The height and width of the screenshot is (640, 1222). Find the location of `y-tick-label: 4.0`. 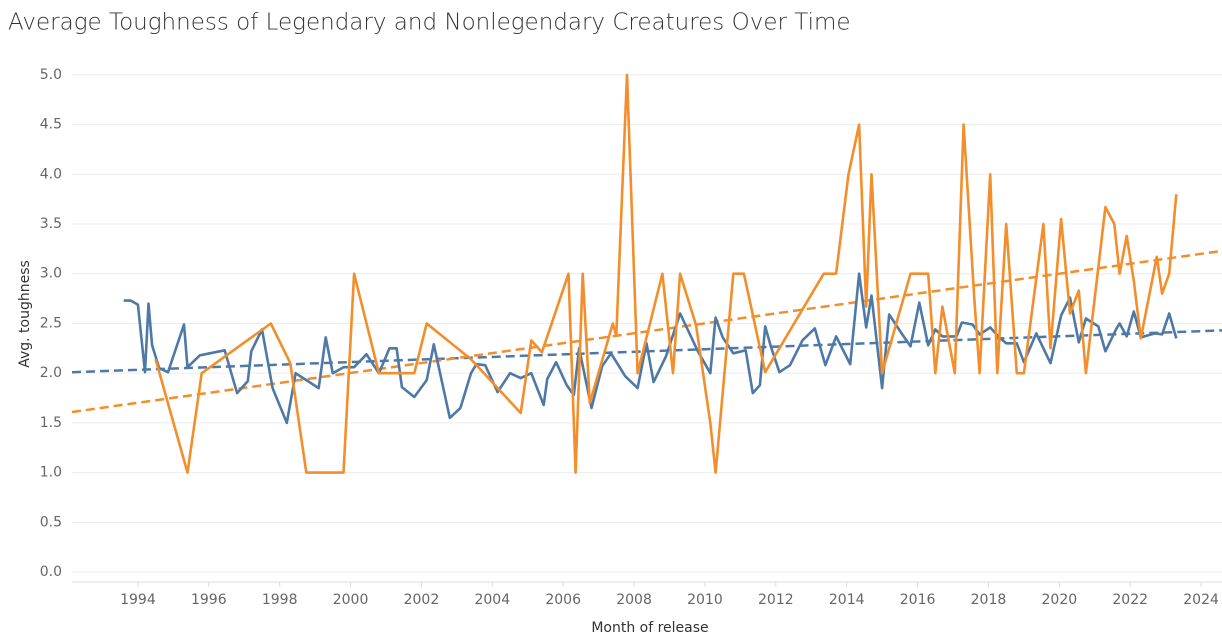

y-tick-label: 4.0 is located at coordinates (51, 174).